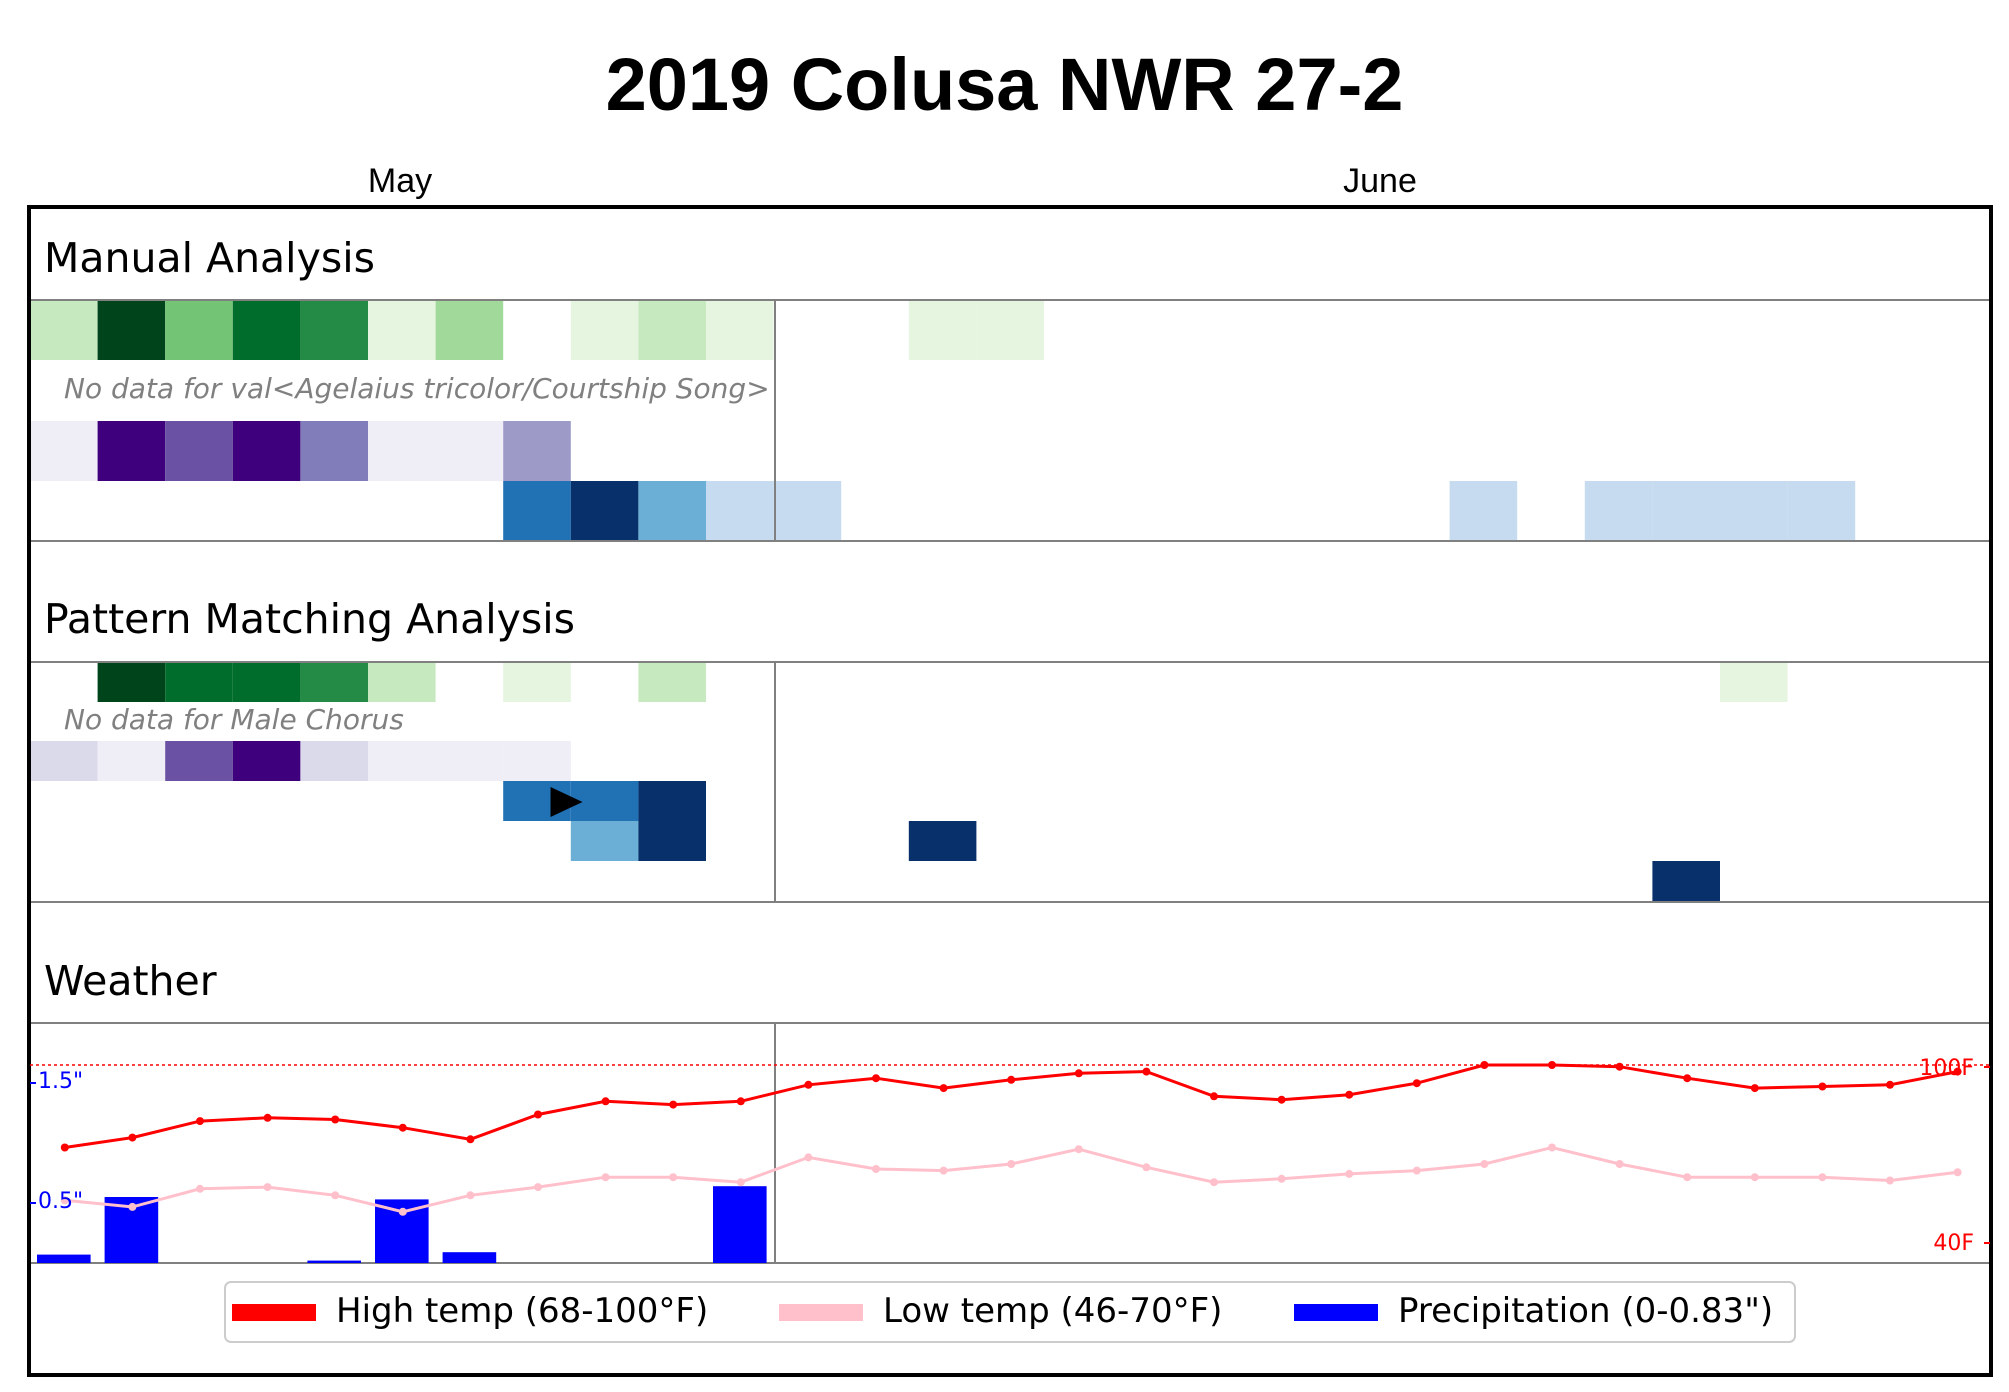  I want to click on legend-box, so click(1010, 1312).